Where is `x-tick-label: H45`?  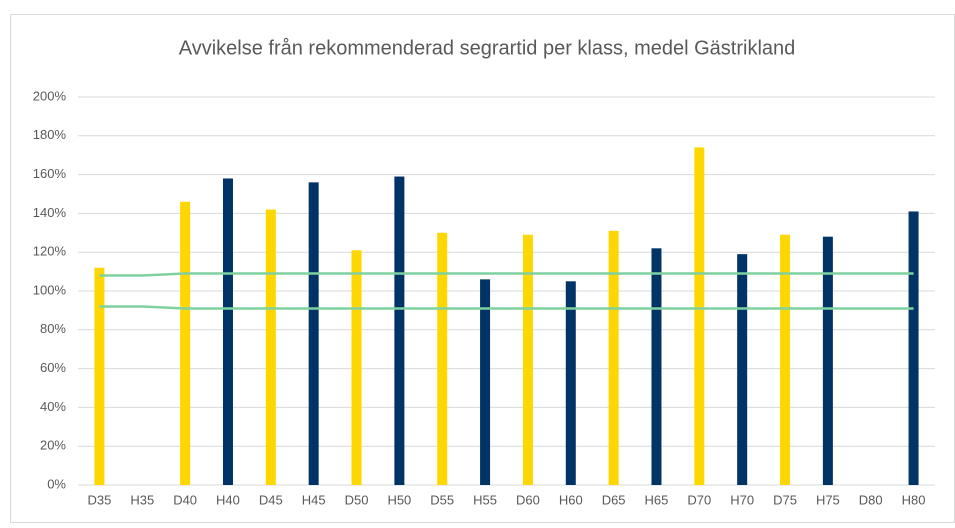
x-tick-label: H45 is located at coordinates (314, 499).